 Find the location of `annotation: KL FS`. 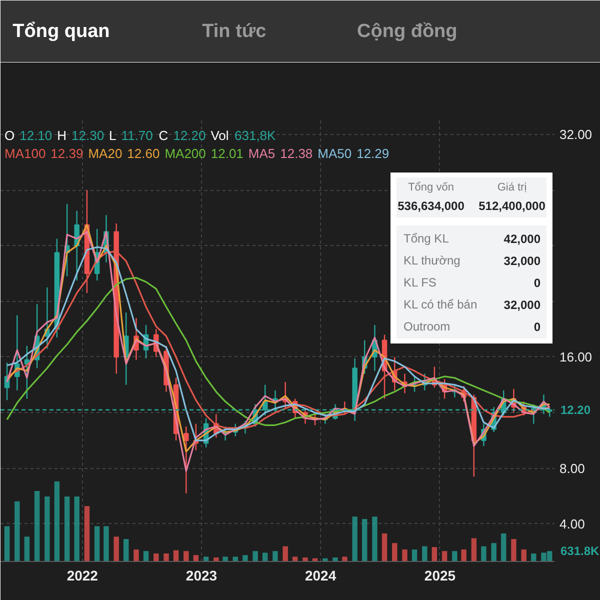

annotation: KL FS is located at coordinates (420, 283).